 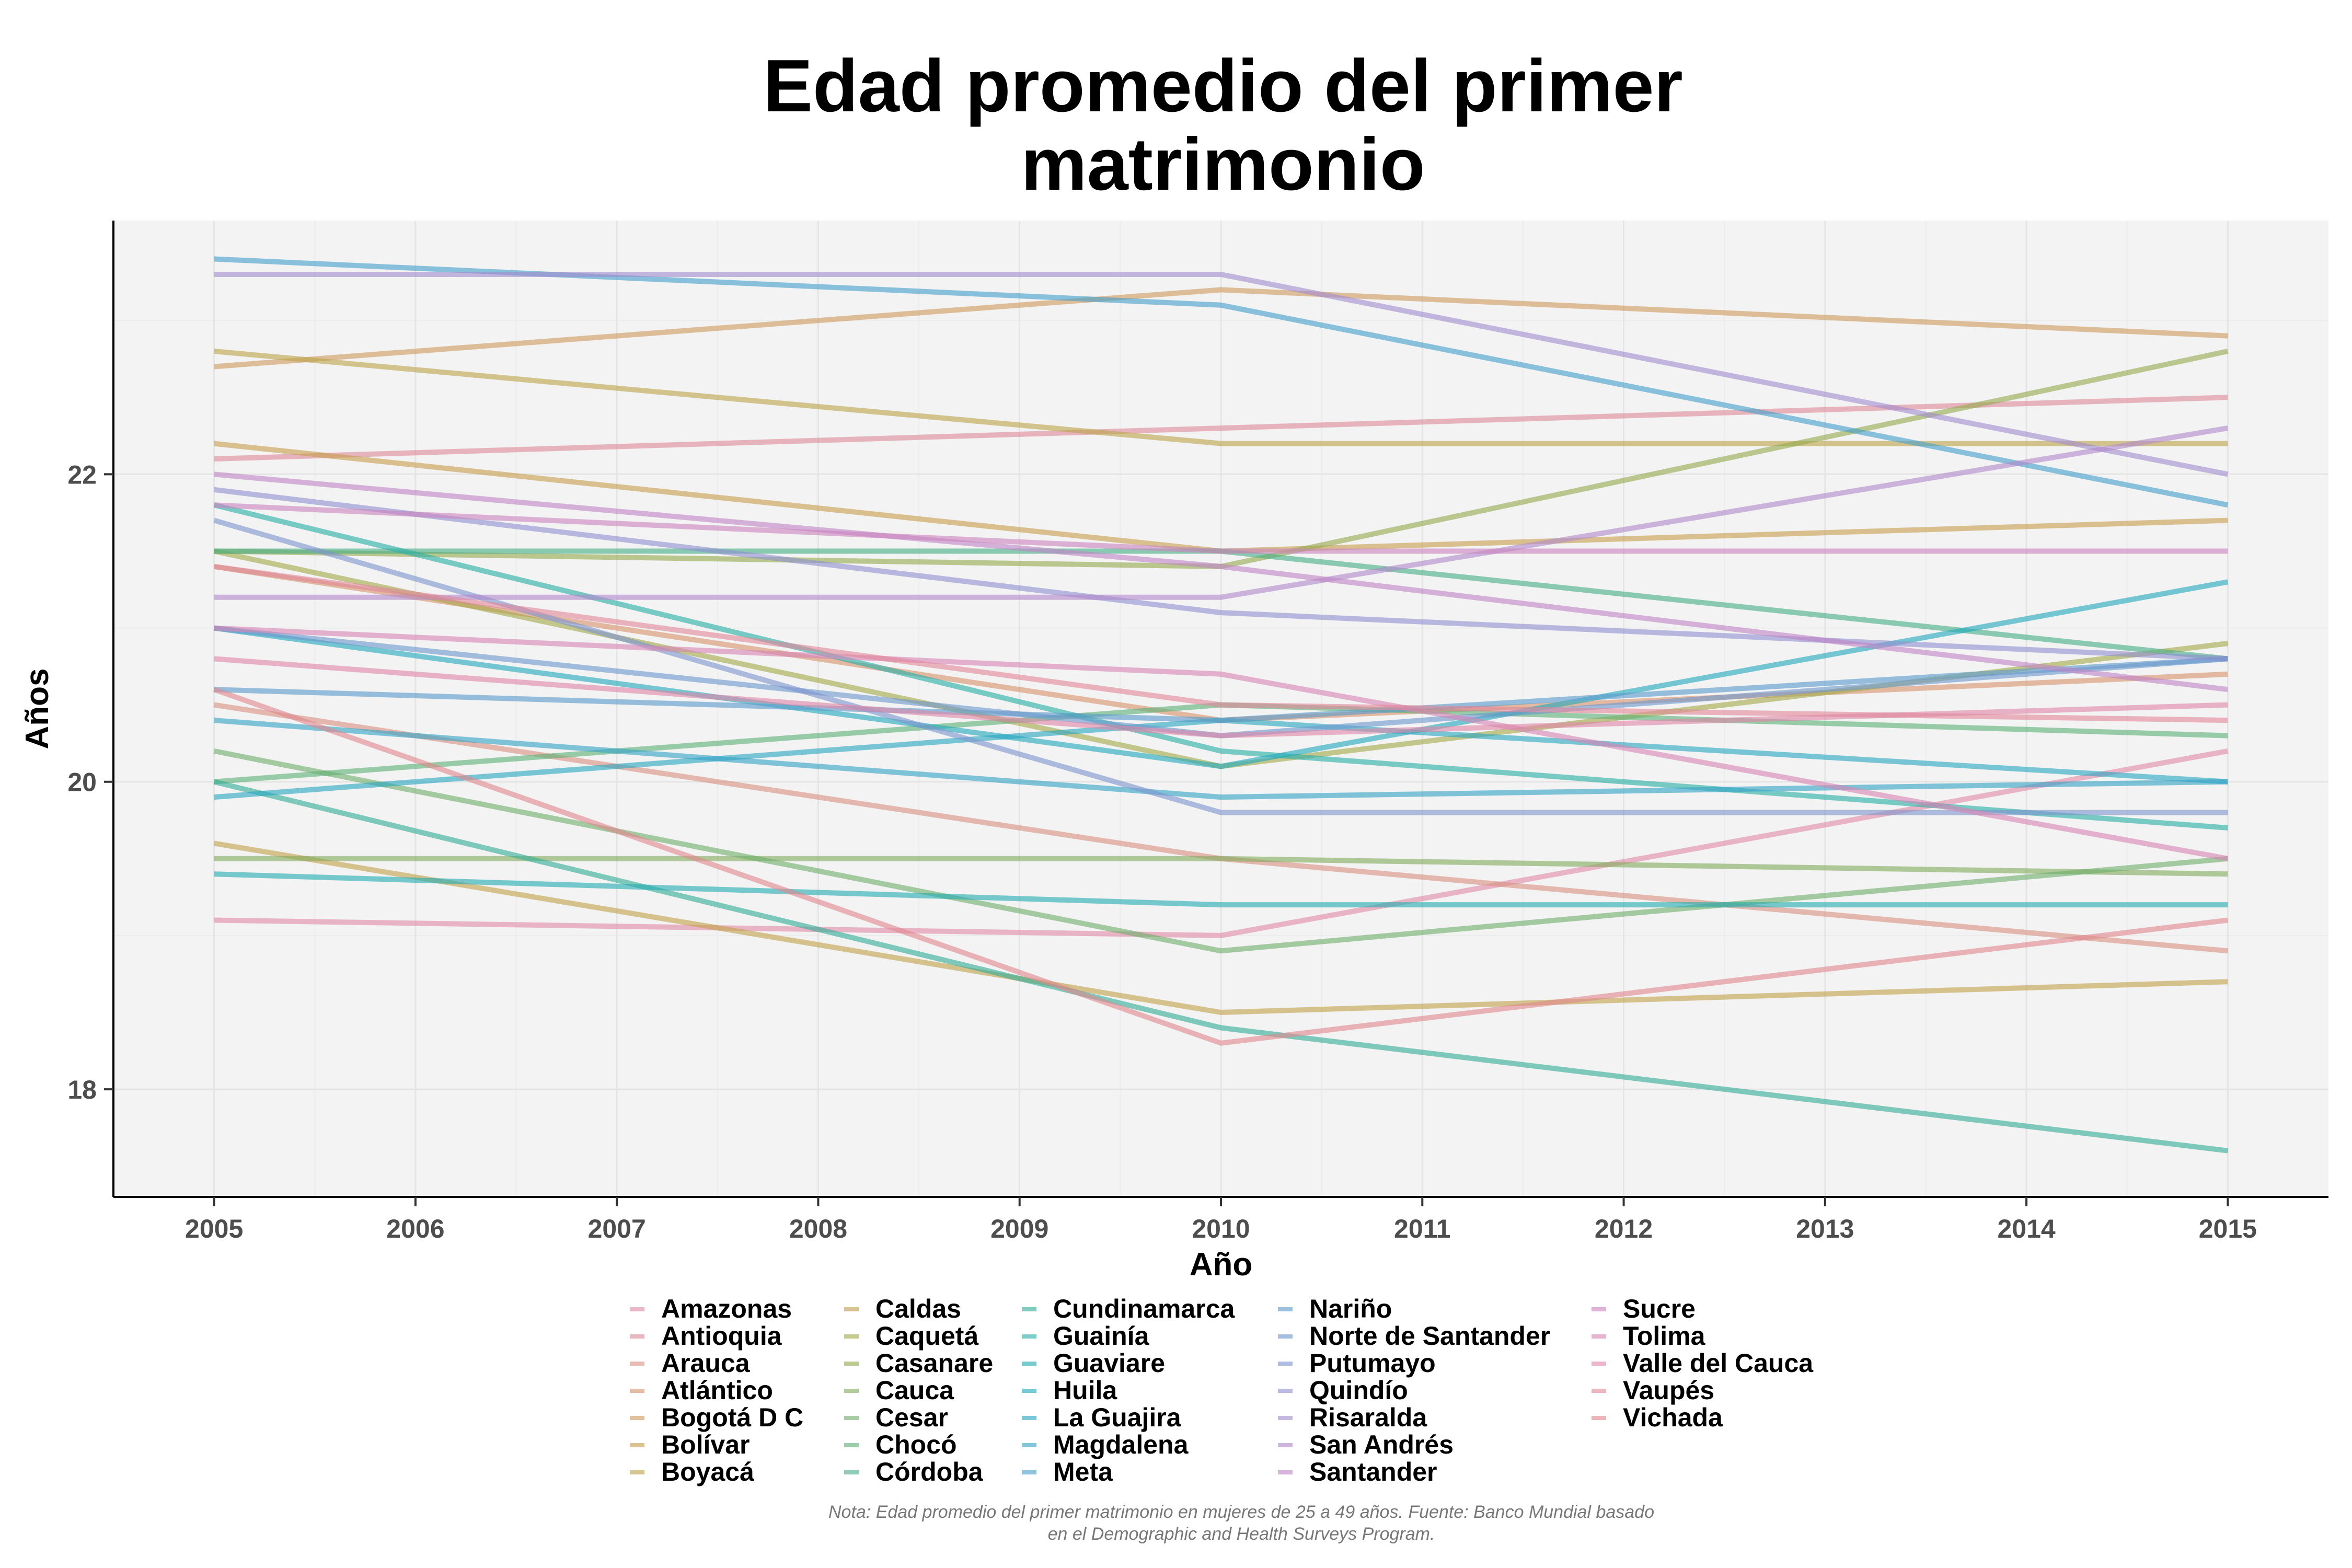 I want to click on legend-label: Norte de Santander, so click(x=1430, y=1336).